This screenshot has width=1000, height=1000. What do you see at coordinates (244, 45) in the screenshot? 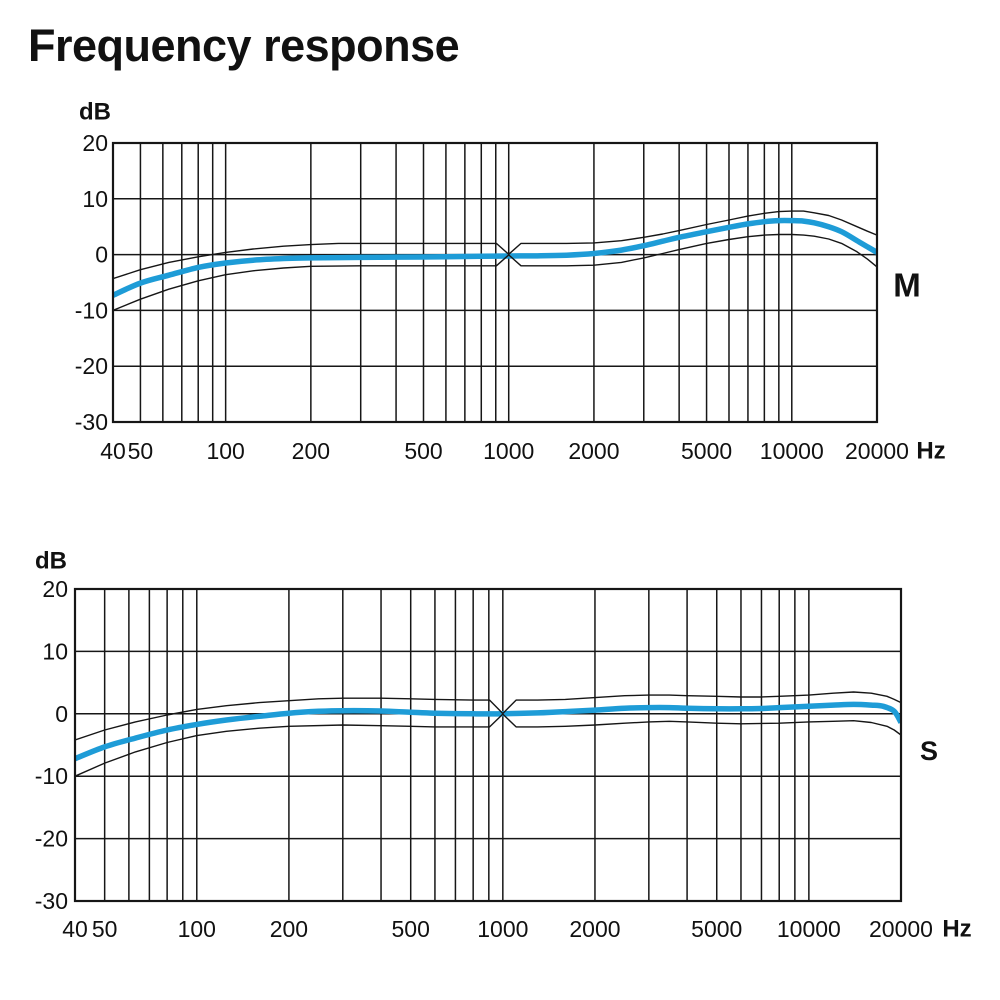
I see `page-title: Frequency response` at bounding box center [244, 45].